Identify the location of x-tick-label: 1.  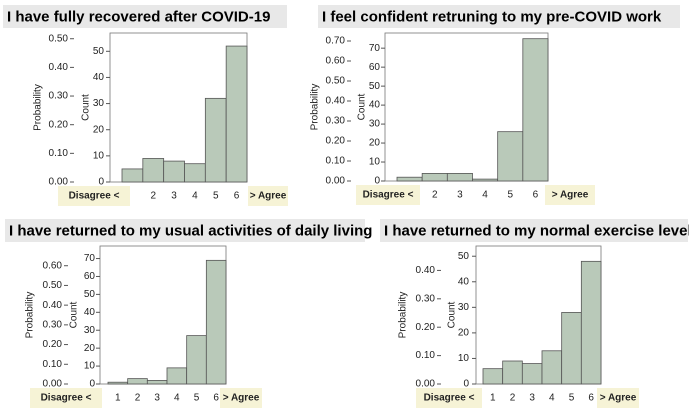
(118, 398).